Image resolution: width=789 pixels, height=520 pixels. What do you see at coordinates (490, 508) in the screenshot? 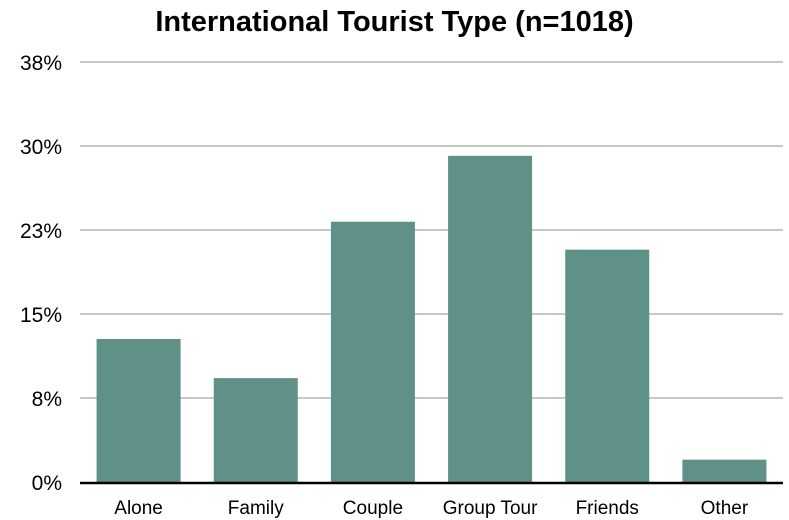
I see `x-tick-label: Group Tour` at bounding box center [490, 508].